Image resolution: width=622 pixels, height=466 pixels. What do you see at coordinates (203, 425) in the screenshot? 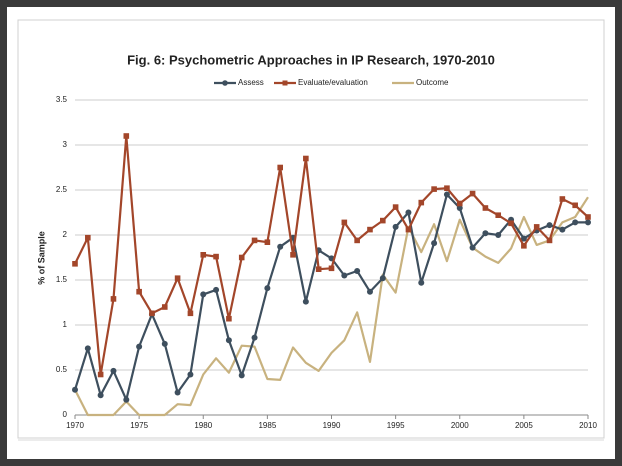
I see `x-tick-label: 1980` at bounding box center [203, 425].